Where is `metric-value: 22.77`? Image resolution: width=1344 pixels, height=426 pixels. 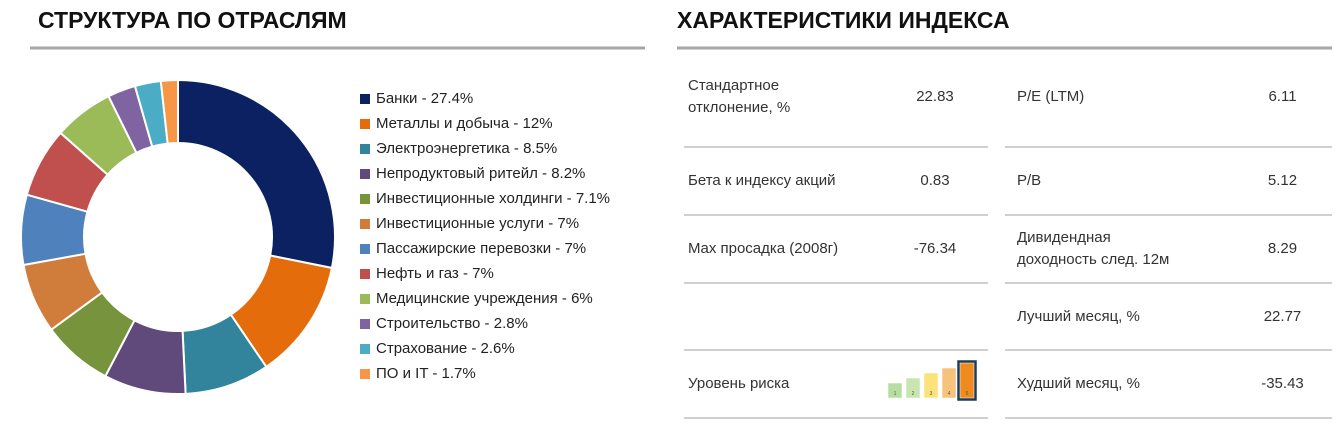
metric-value: 22.77 is located at coordinates (1282, 316).